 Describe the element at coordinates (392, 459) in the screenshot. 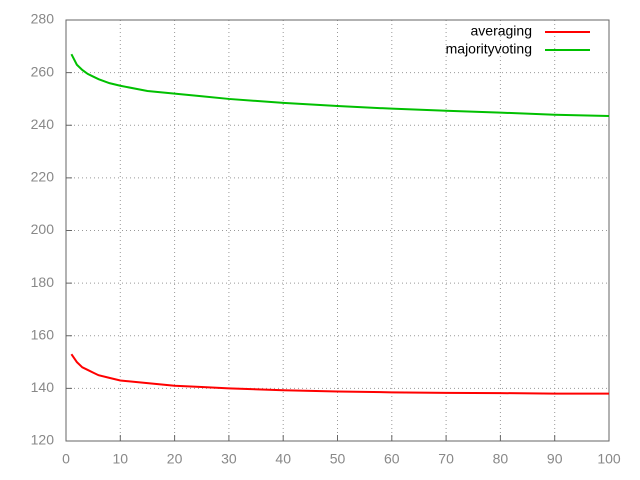

I see `x-tick-label: 60` at that location.